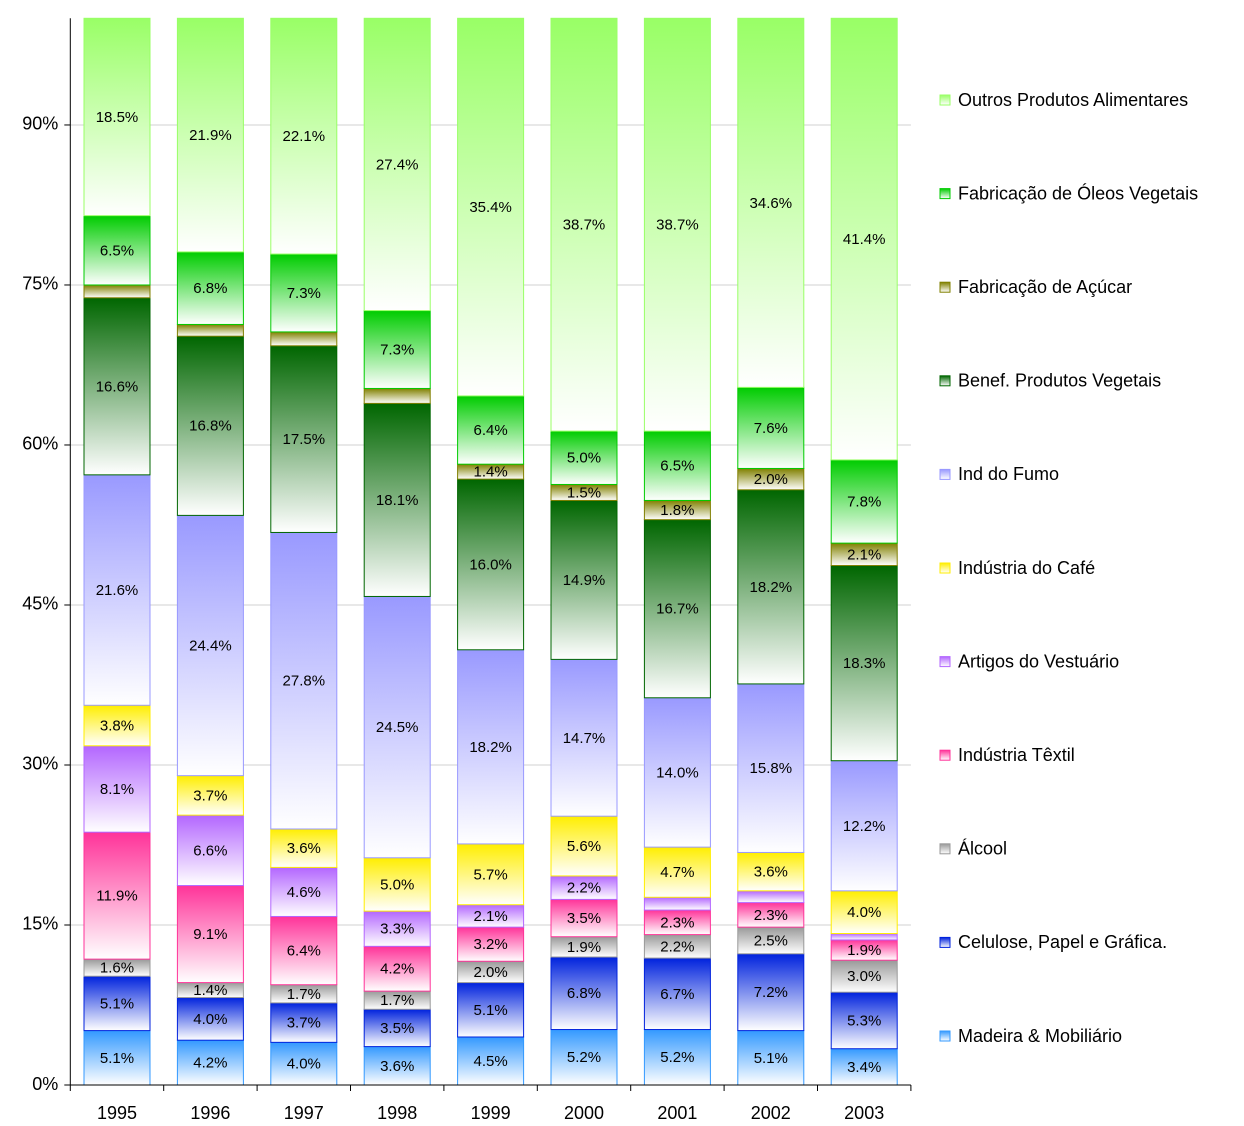 The image size is (1244, 1126). I want to click on data-label: 3.2%, so click(490, 944).